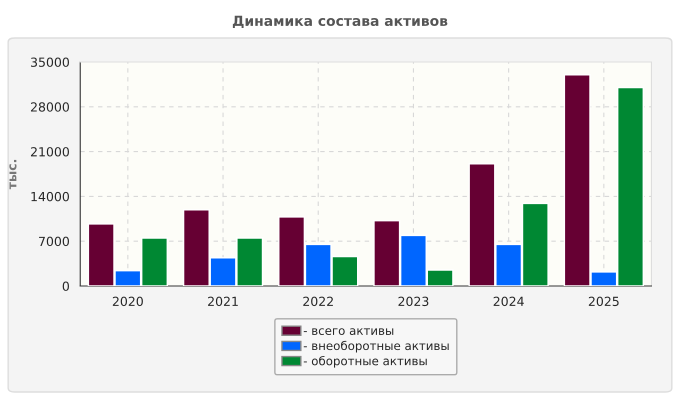 The height and width of the screenshot is (400, 680). Describe the element at coordinates (340, 22) in the screenshot. I see `chart-title: Динамика состава активов` at that location.